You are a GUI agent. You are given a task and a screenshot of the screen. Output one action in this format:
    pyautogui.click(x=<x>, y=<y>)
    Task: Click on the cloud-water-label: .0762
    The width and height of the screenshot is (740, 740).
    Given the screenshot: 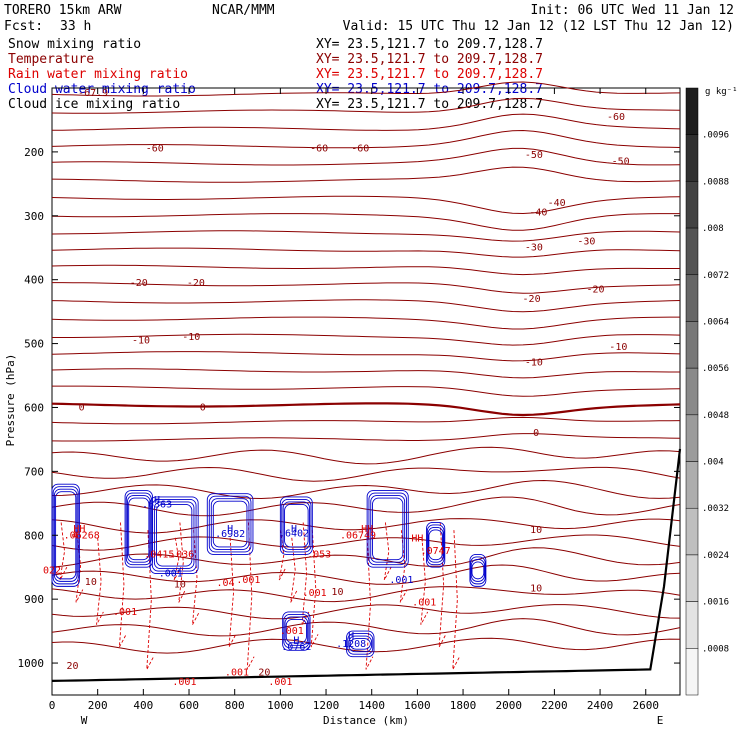 What is the action you would take?
    pyautogui.click(x=296, y=647)
    